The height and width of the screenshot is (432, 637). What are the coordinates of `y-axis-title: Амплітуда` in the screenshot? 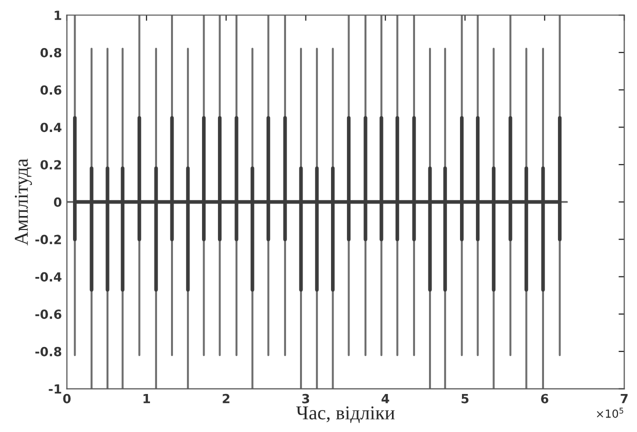 It's located at (23, 202).